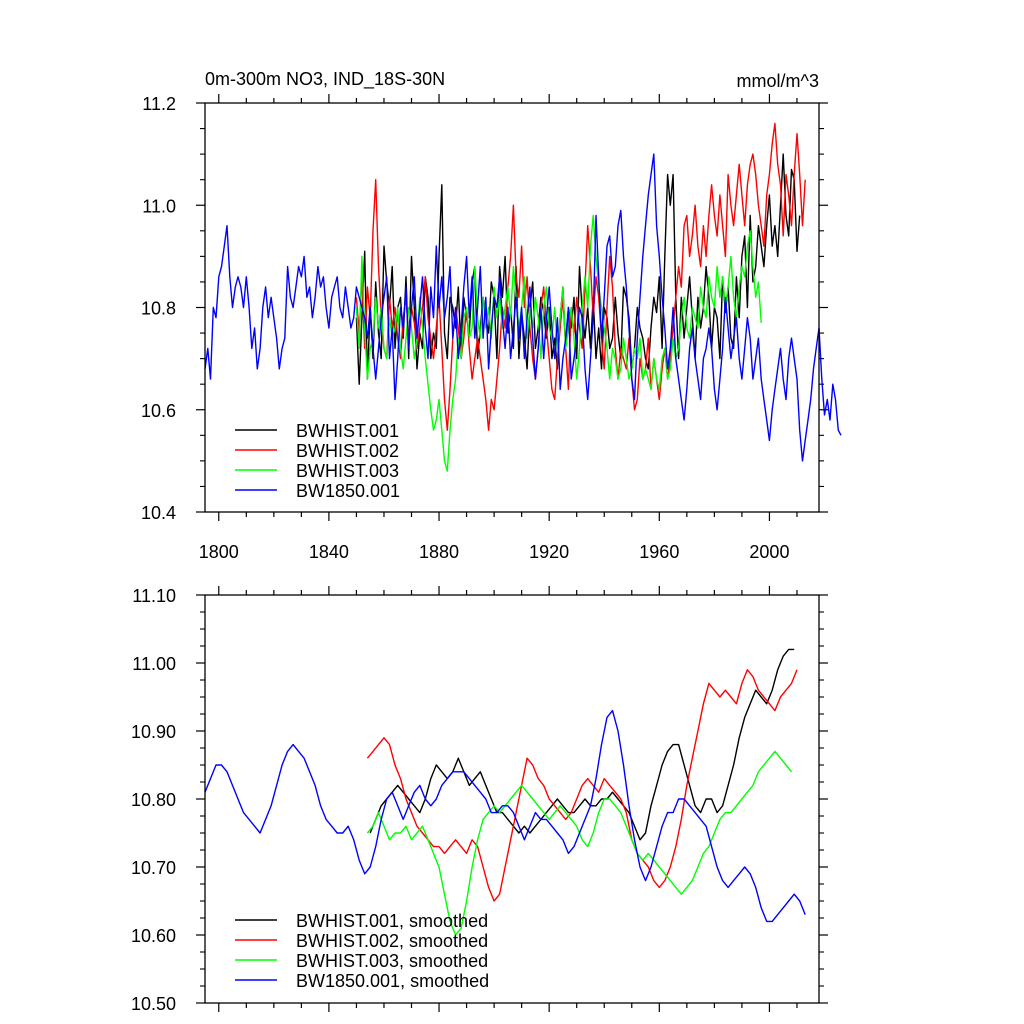 This screenshot has height=1024, width=1024. Describe the element at coordinates (348, 491) in the screenshot. I see `legend-label-3: BW1850.001` at that location.